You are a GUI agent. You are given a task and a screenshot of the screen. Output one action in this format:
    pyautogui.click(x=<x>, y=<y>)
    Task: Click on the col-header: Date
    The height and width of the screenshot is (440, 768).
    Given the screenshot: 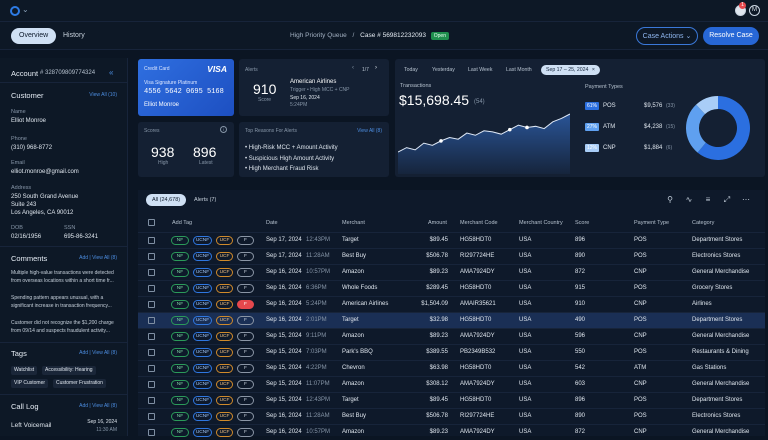 What is the action you would take?
    pyautogui.click(x=272, y=223)
    